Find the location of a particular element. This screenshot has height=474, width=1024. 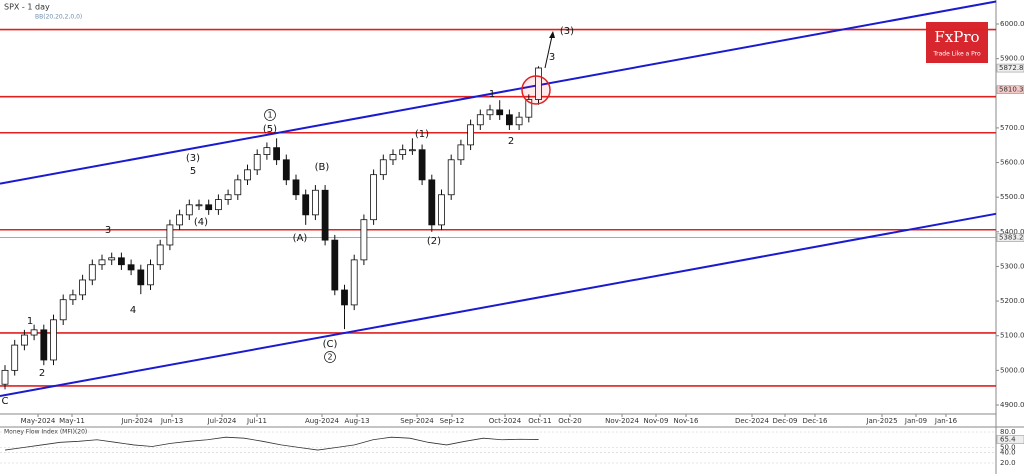

mfi-tick-label: 50.0 is located at coordinates (1008, 448).